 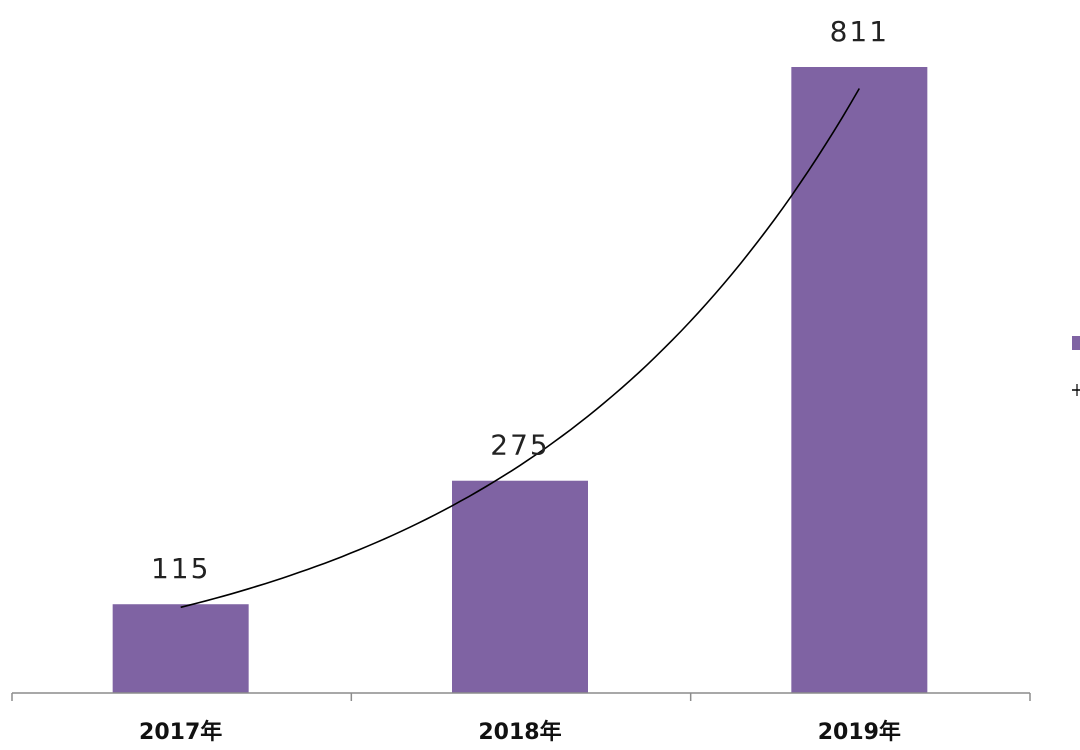 What do you see at coordinates (180, 648) in the screenshot?
I see `bar-2017年` at bounding box center [180, 648].